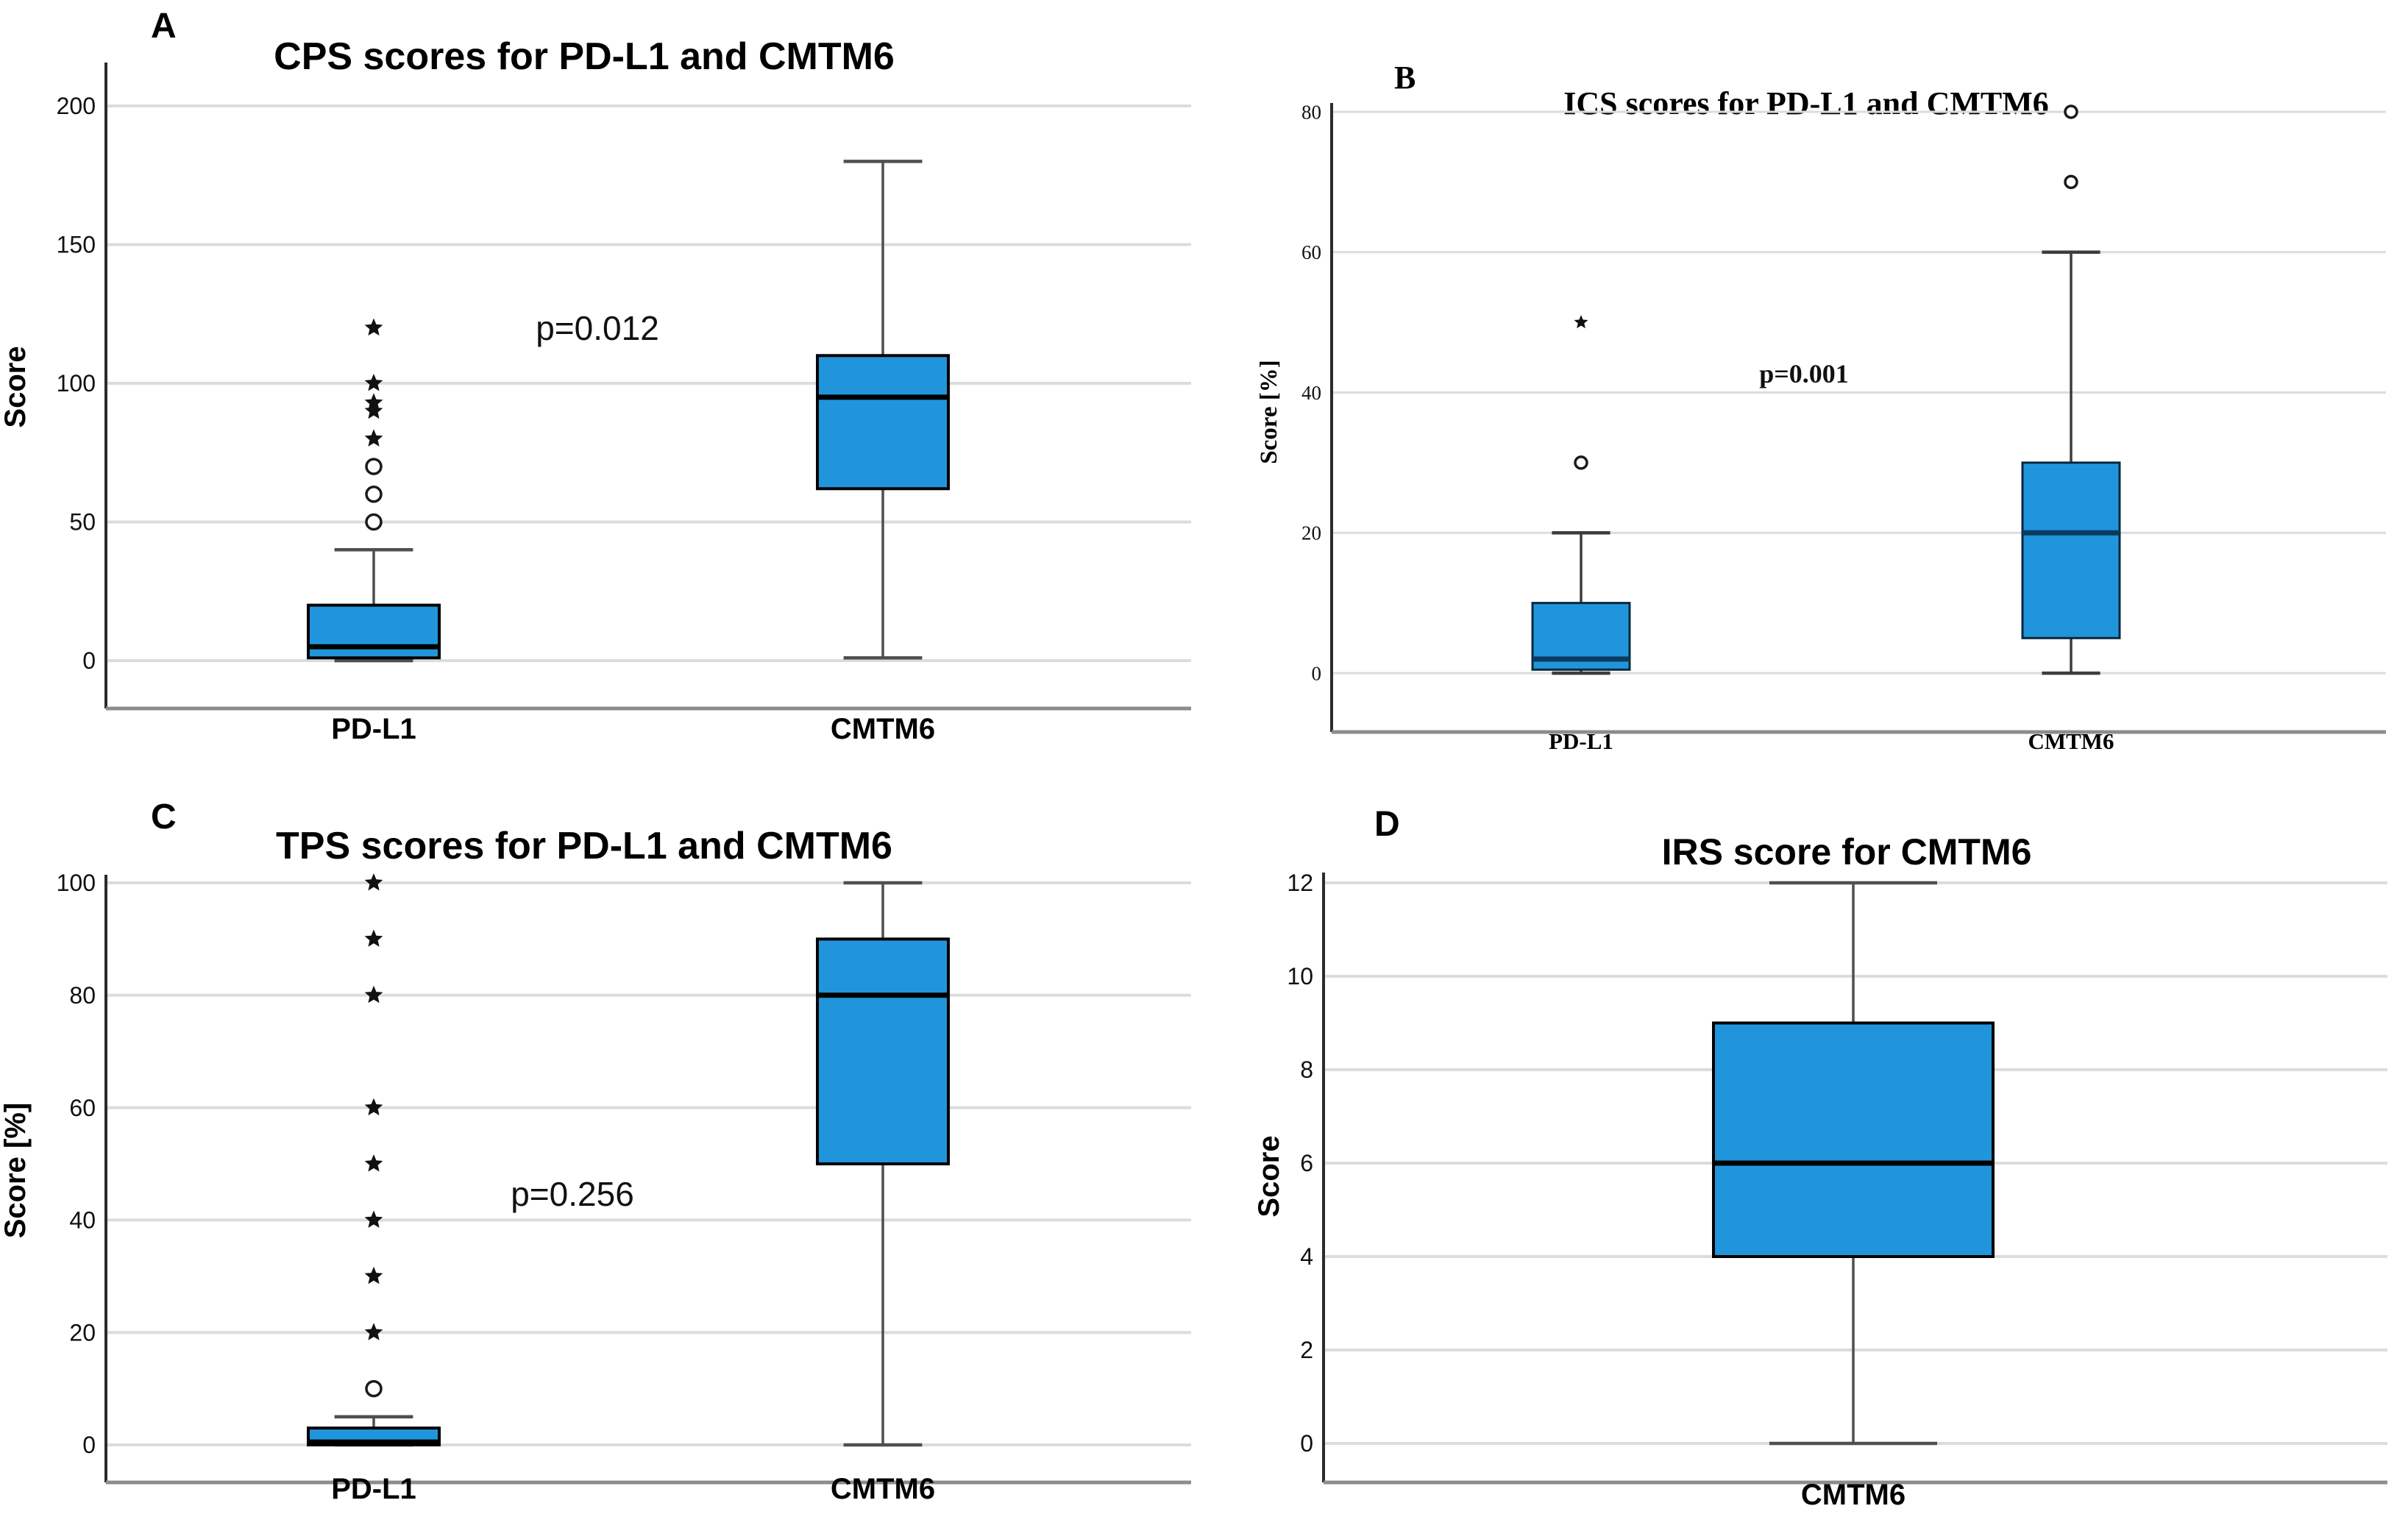 The image size is (2408, 1517). Describe the element at coordinates (82, 522) in the screenshot. I see `y-tick-label: 50` at that location.